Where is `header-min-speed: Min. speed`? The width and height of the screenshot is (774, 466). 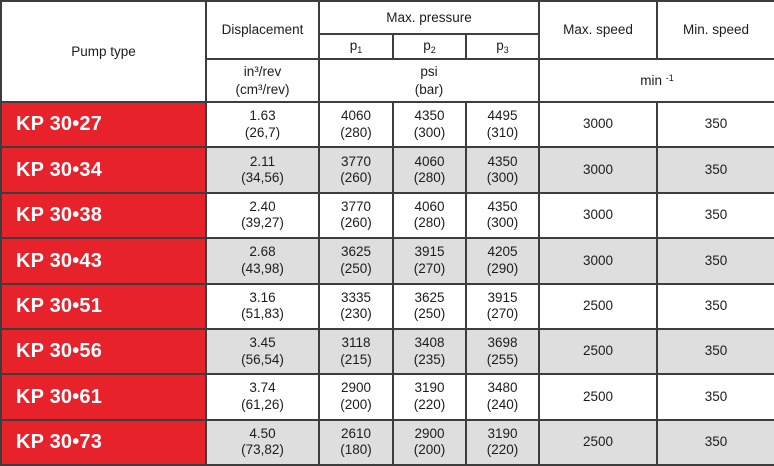
header-min-speed: Min. speed is located at coordinates (715, 30).